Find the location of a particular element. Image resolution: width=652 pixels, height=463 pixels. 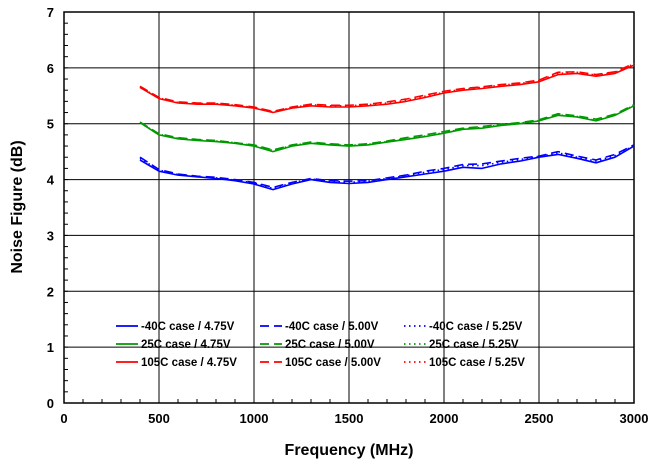

legend-label-8: 105C case / 5.00V is located at coordinates (333, 363).